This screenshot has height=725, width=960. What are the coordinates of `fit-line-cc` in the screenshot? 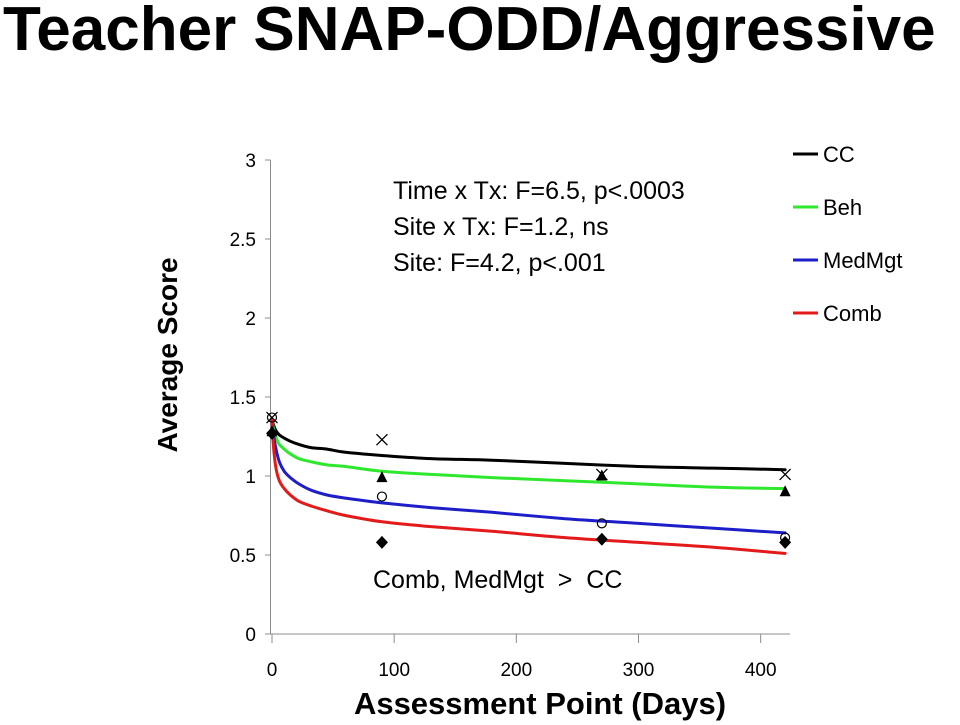 It's located at (528, 444).